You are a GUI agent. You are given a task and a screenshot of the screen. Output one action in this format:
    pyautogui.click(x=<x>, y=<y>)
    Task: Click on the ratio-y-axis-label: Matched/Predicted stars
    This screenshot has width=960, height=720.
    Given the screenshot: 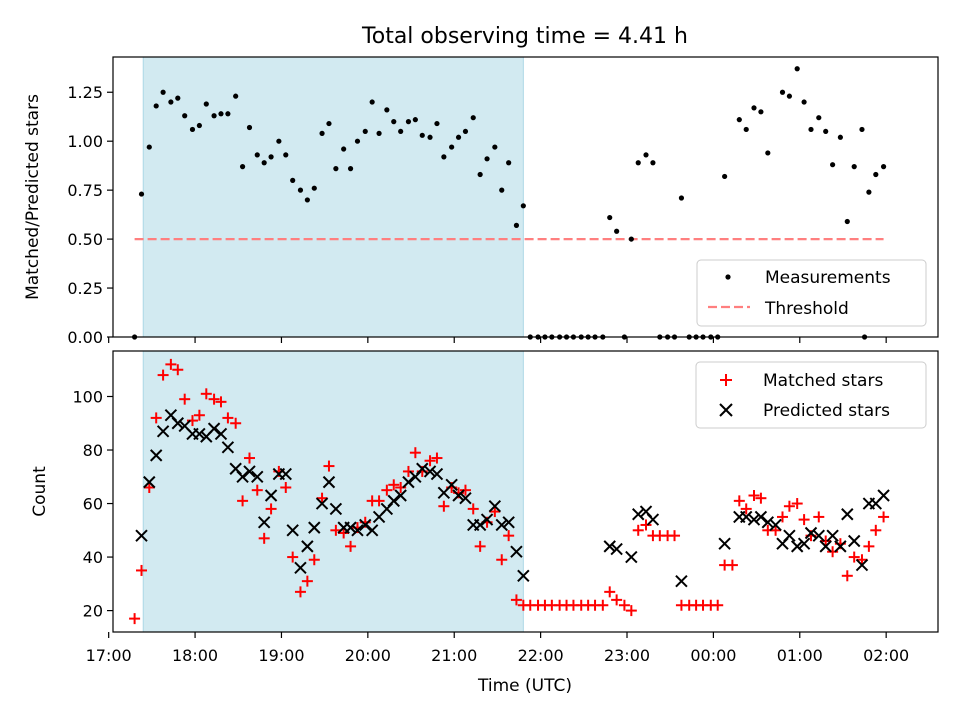 What is the action you would take?
    pyautogui.click(x=33, y=197)
    